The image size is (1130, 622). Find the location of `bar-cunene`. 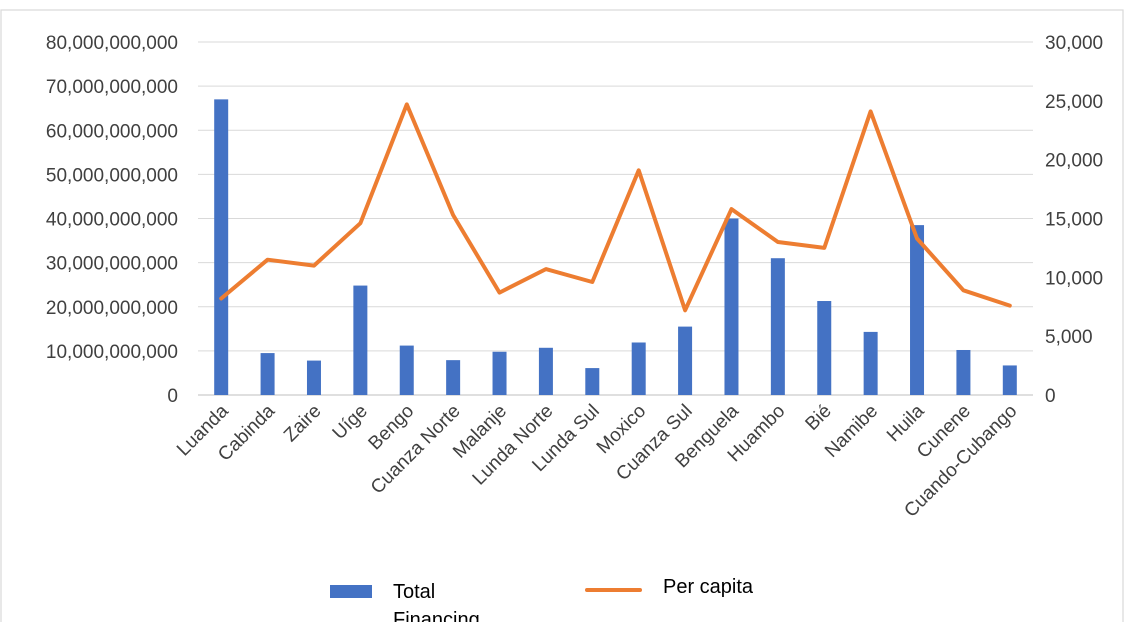

bar-cunene is located at coordinates (963, 372).